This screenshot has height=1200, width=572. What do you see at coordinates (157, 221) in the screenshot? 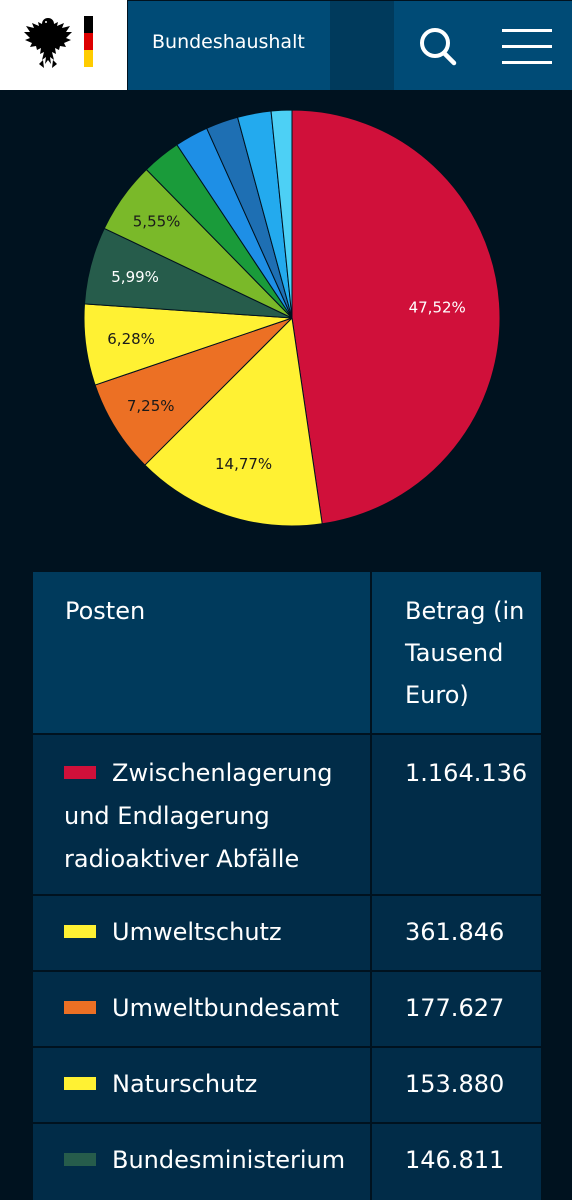
I see `pie-slice-label: 5,55%` at bounding box center [157, 221].